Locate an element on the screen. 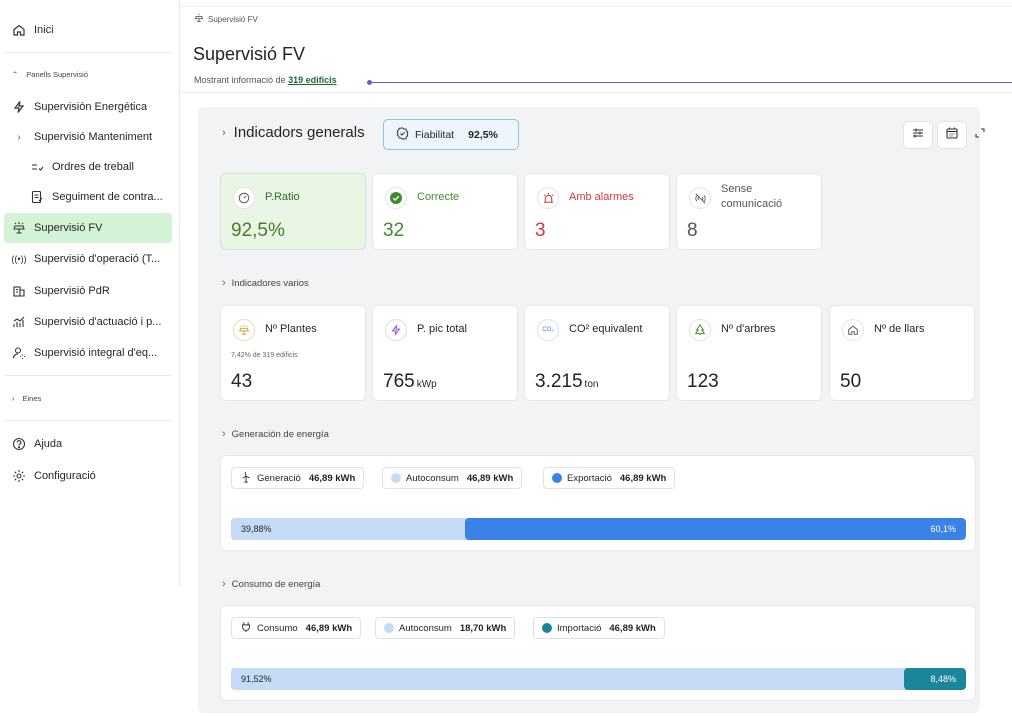 This screenshot has height=716, width=1012. contract-icon is located at coordinates (37, 197).